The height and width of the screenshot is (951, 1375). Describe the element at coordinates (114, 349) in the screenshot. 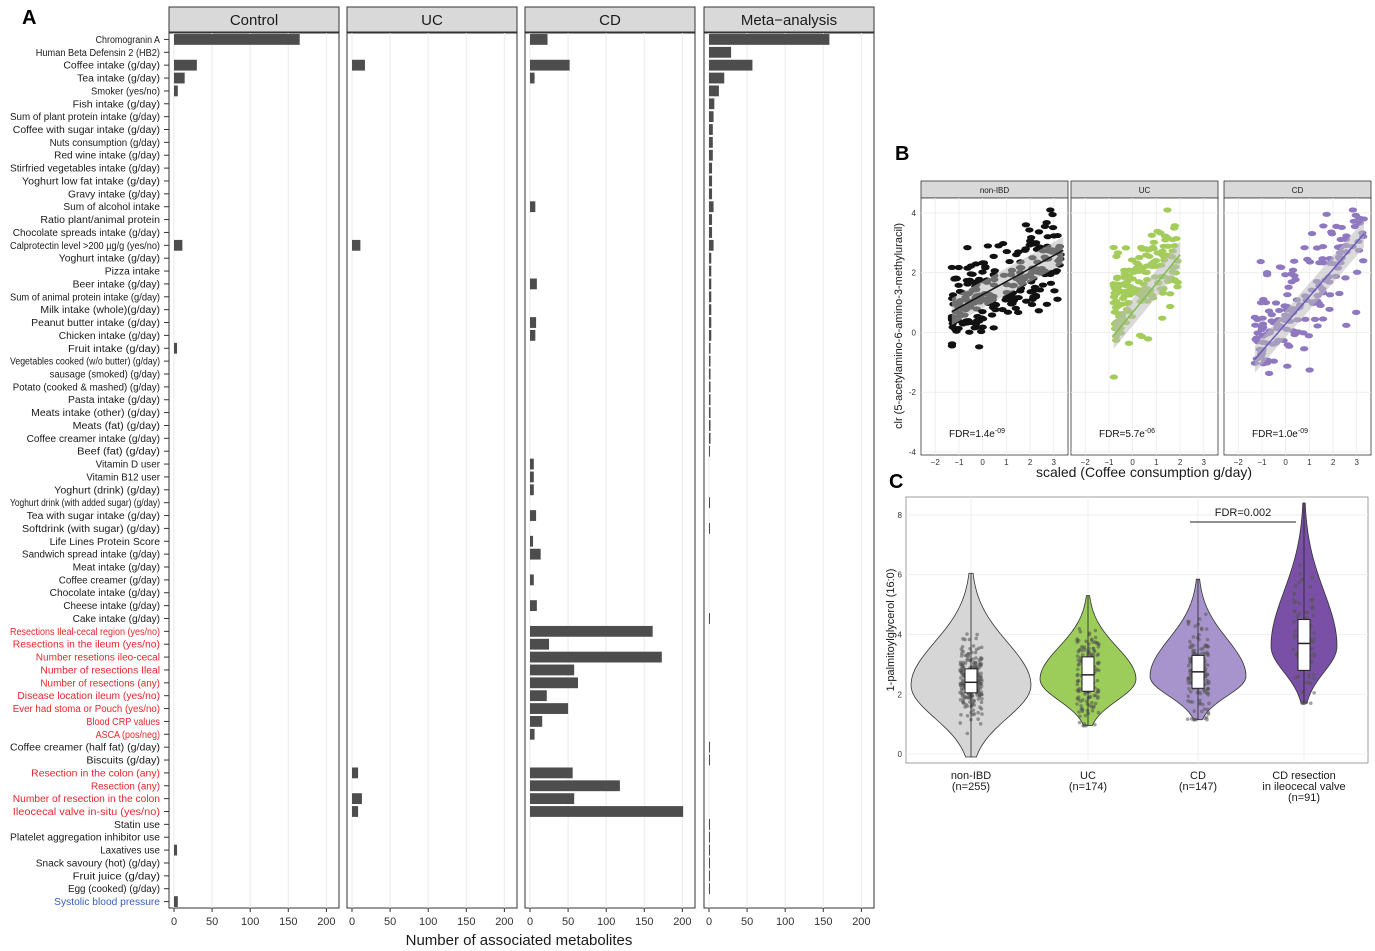

I see `panel-a-category-label: Fruit intake (g/day)` at that location.